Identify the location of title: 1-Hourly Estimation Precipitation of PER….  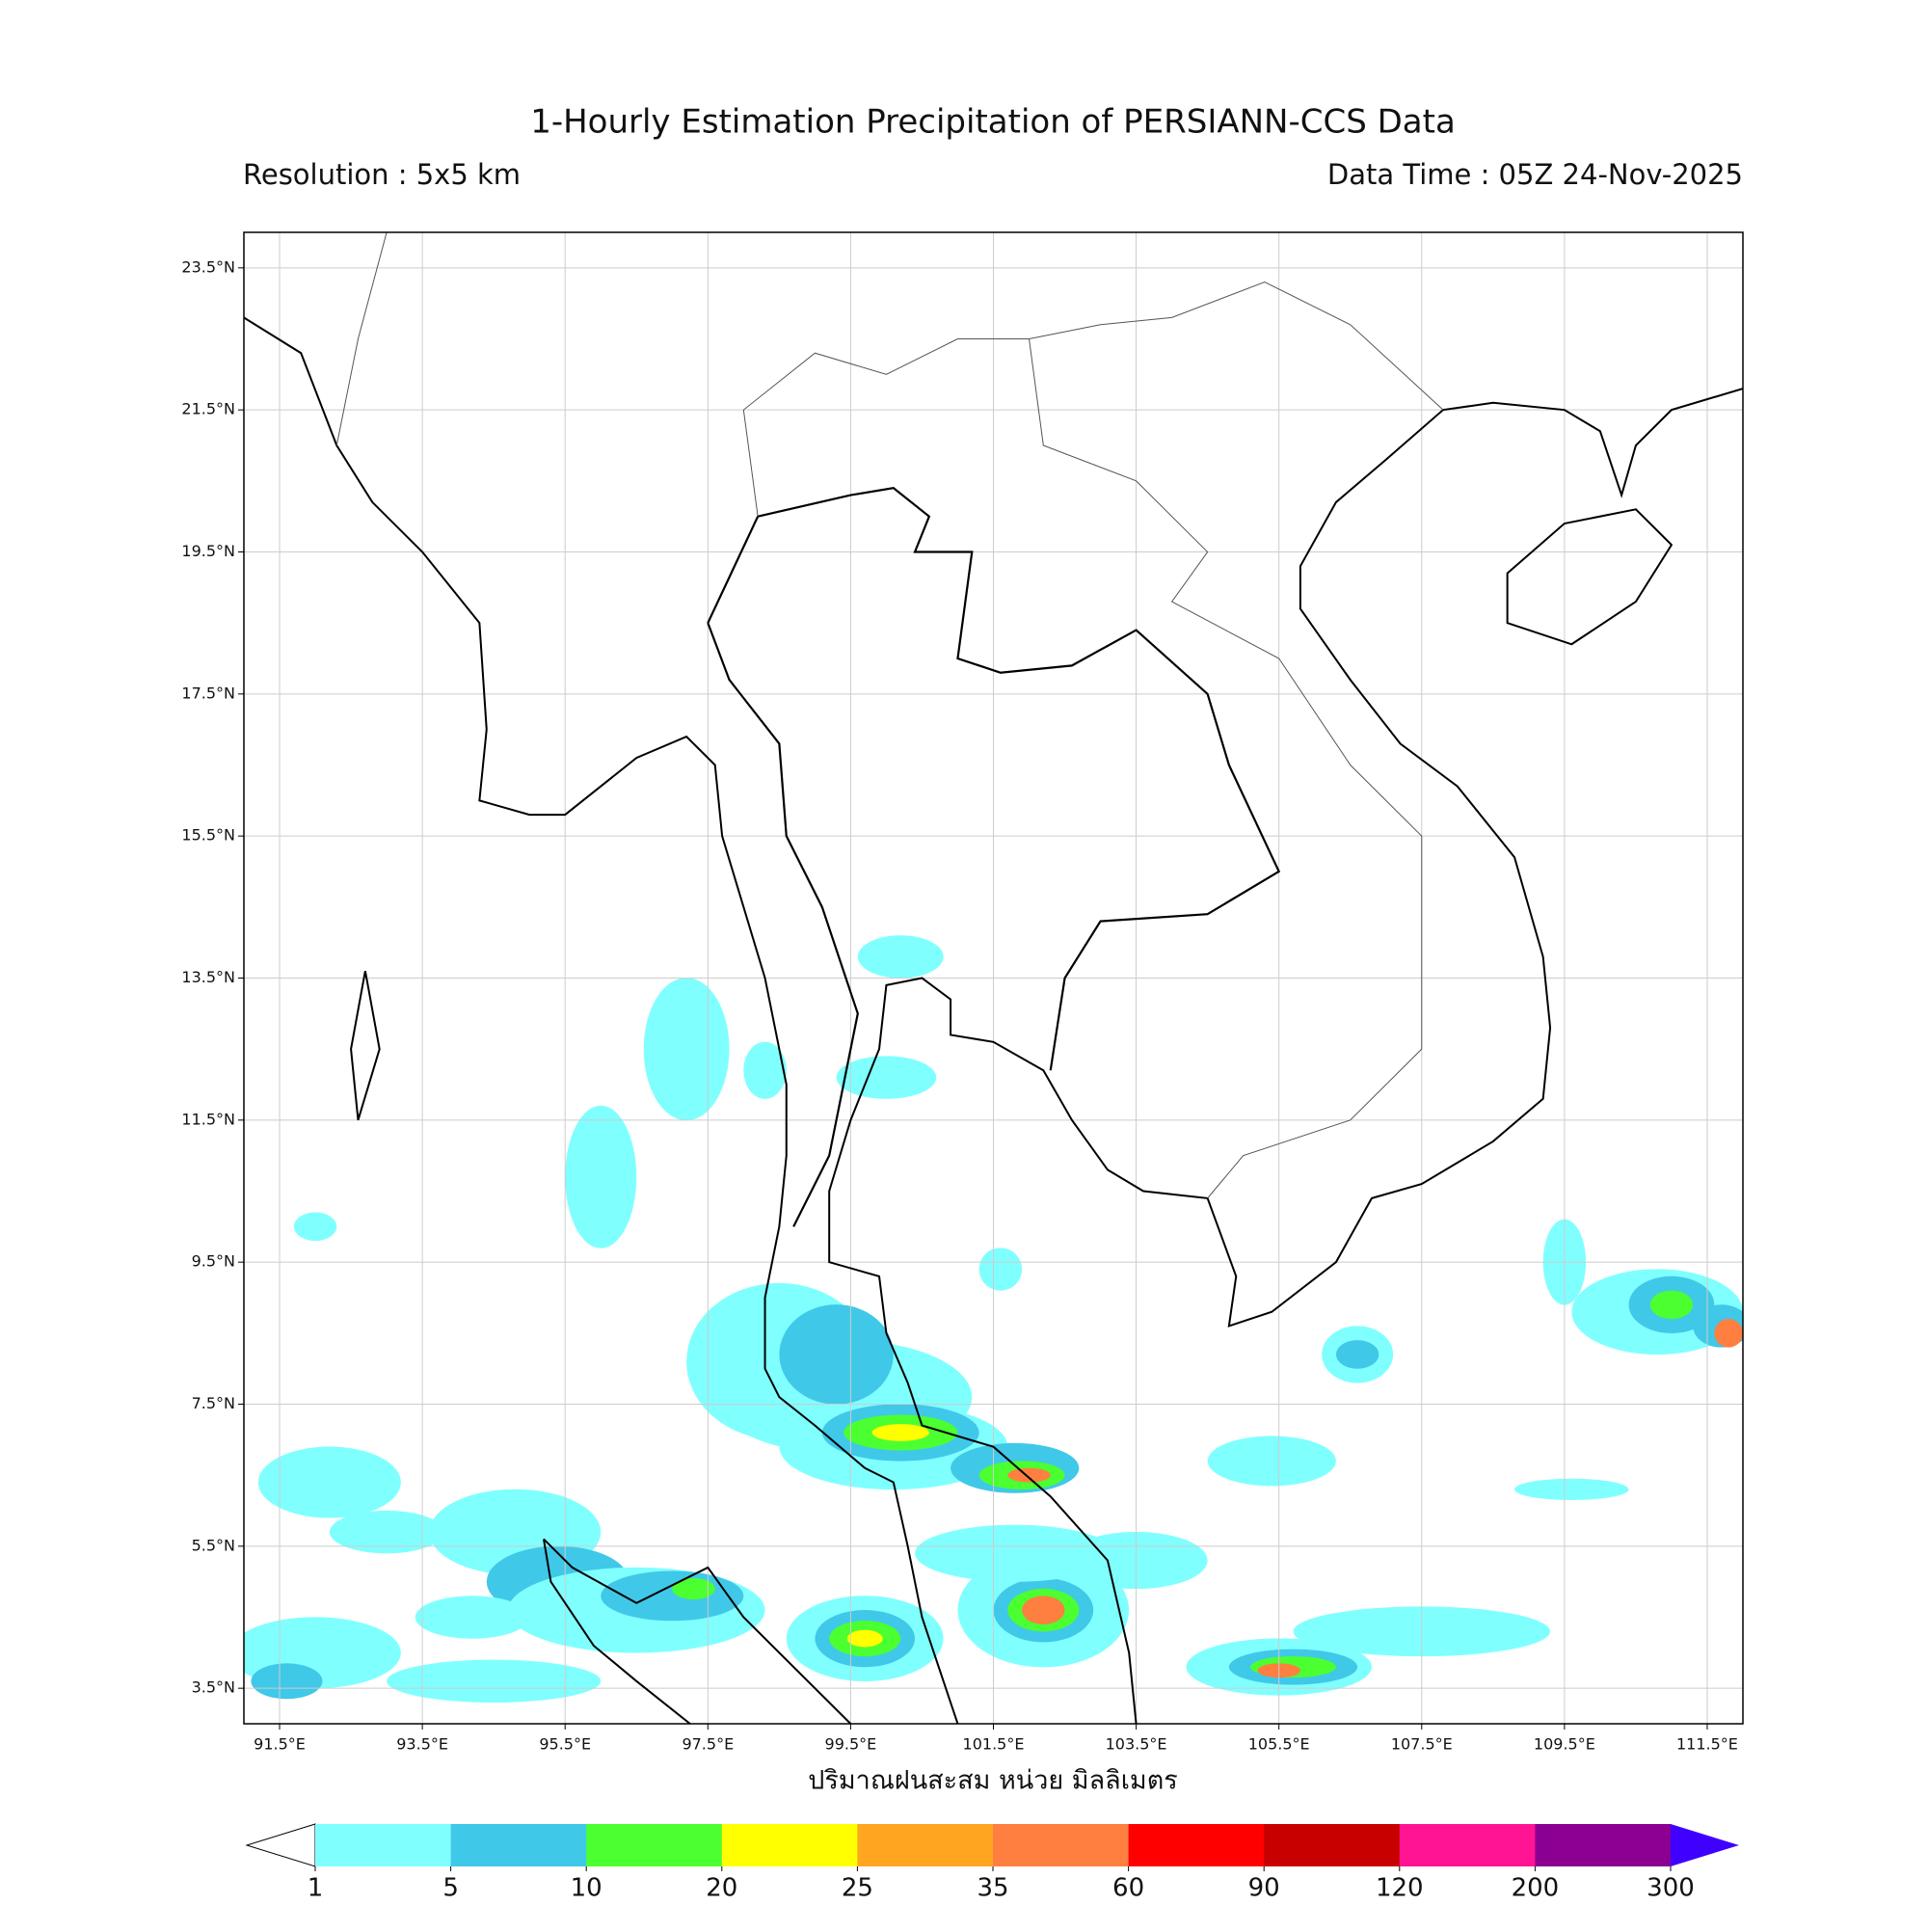
(993, 123).